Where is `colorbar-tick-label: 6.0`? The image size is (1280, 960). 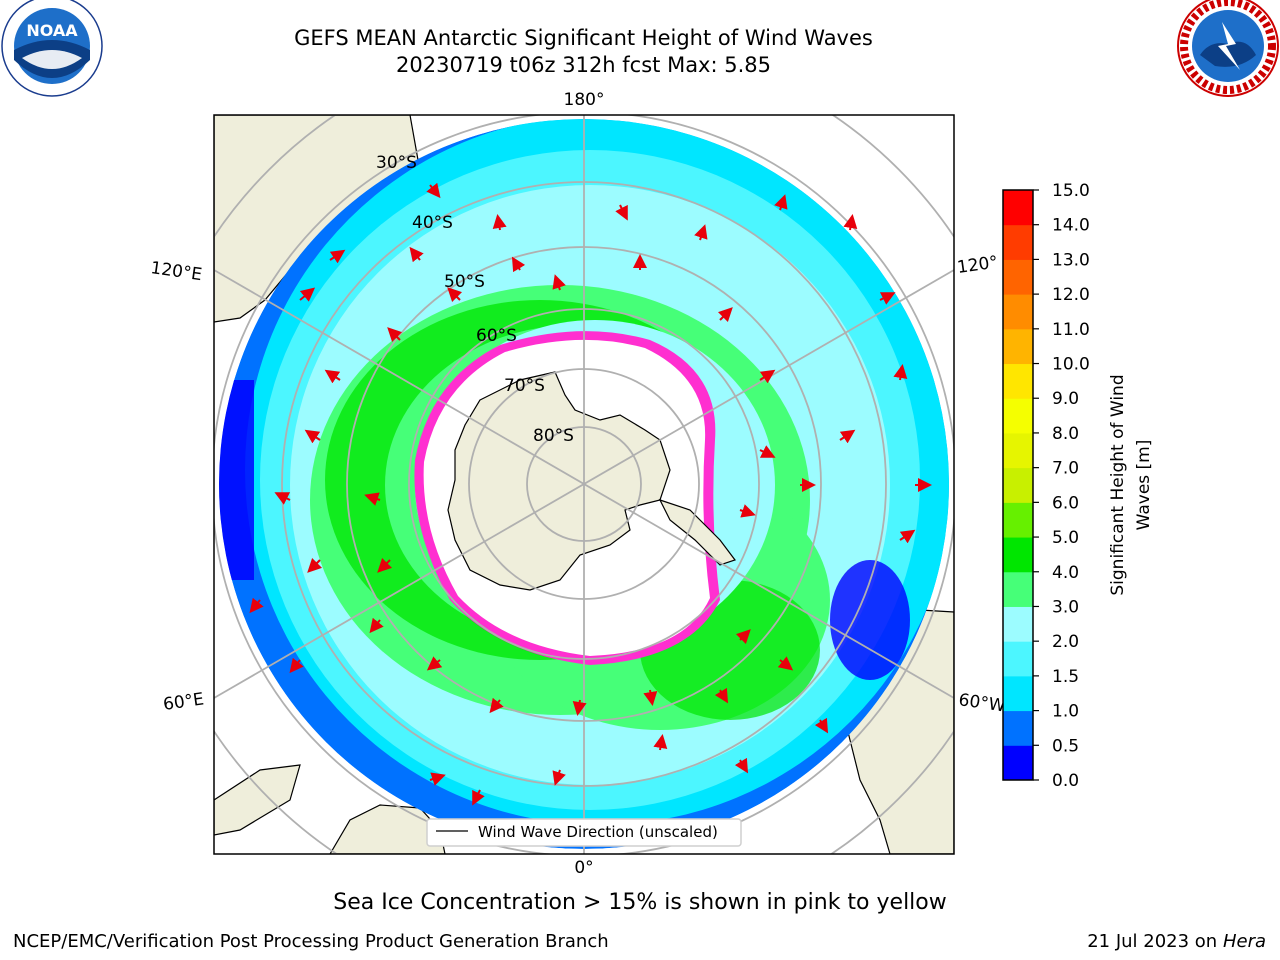 colorbar-tick-label: 6.0 is located at coordinates (1065, 503).